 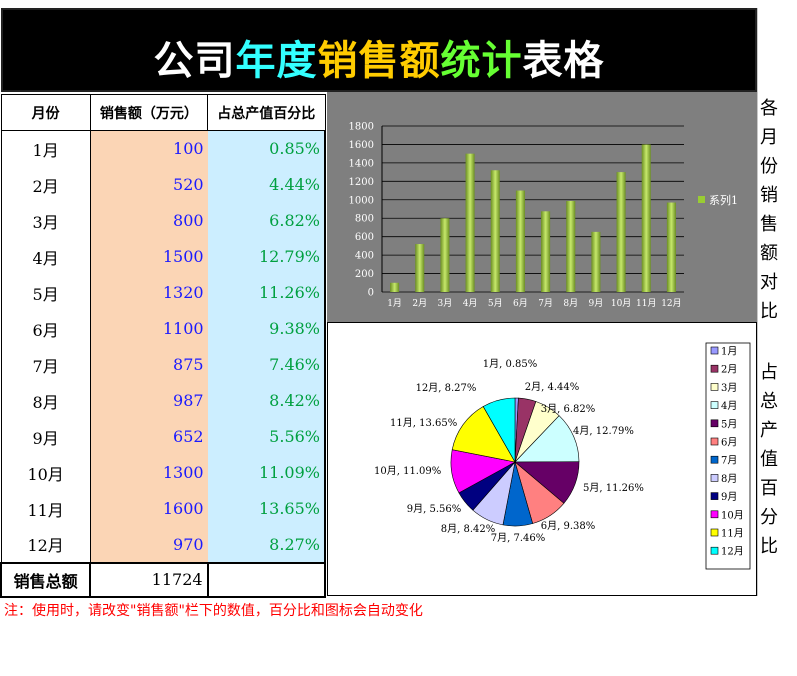 I want to click on sales-cell: 1100, so click(x=149, y=328).